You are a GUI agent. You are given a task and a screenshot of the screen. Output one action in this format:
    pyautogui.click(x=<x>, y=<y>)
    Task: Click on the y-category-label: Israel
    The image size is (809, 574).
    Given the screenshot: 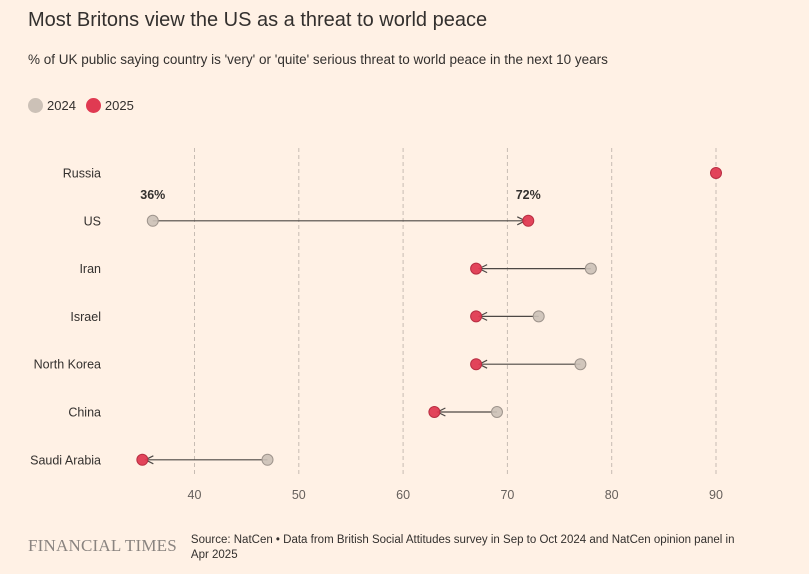 What is the action you would take?
    pyautogui.click(x=85, y=317)
    